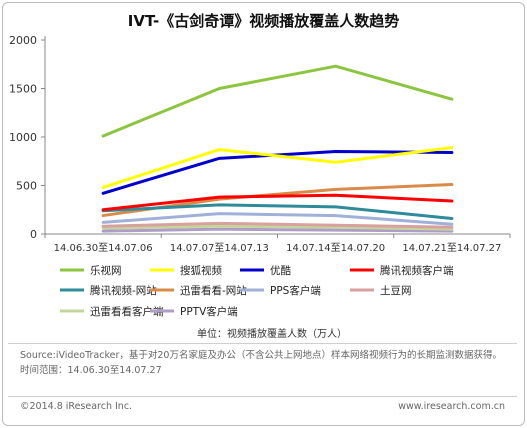 This screenshot has height=428, width=527. What do you see at coordinates (417, 270) in the screenshot?
I see `legend-label: 腾讯视频客户端` at bounding box center [417, 270].